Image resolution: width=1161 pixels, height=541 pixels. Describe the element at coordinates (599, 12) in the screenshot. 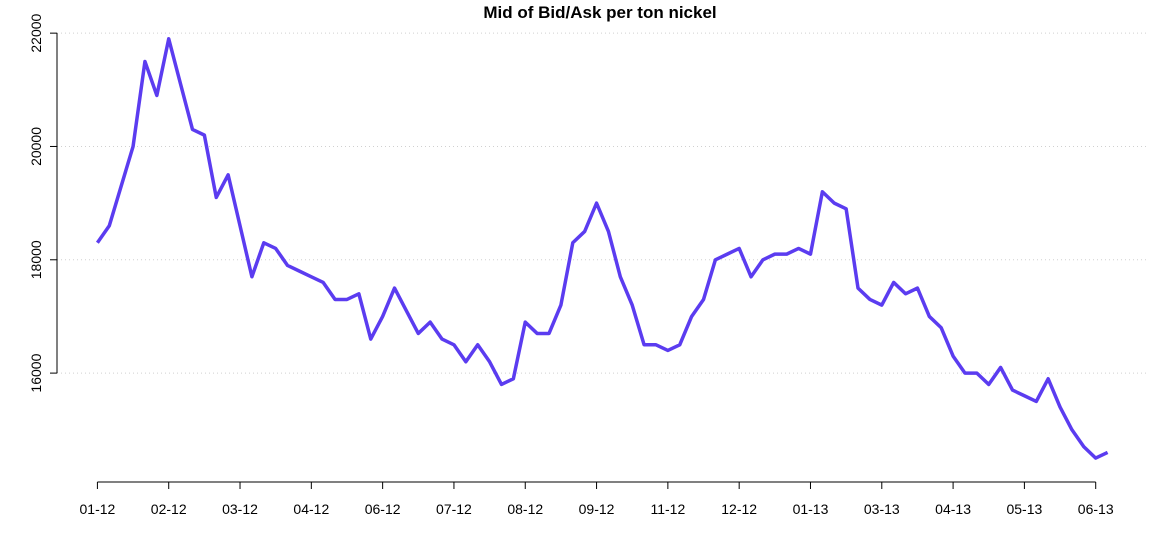

I see `chart-title: Mid of Bid/Ask per ton nickel` at that location.